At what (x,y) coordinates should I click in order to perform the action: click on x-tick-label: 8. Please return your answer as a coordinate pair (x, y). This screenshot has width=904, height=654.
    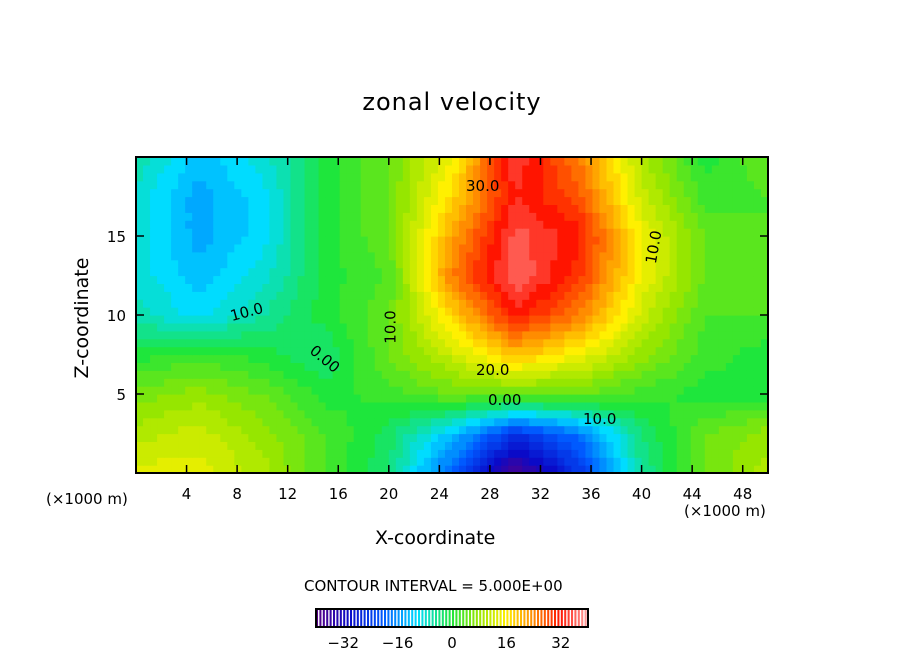
    Looking at the image, I should click on (237, 494).